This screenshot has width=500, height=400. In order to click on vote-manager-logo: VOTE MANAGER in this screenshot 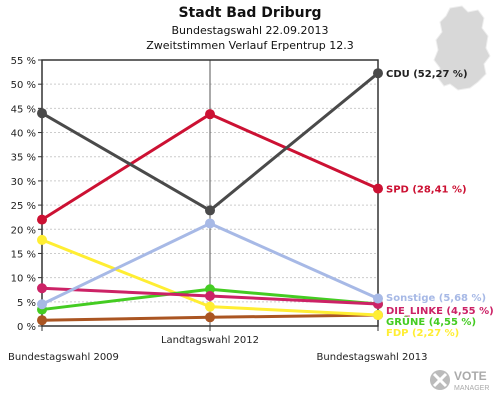, I will do `click(459, 380)`.